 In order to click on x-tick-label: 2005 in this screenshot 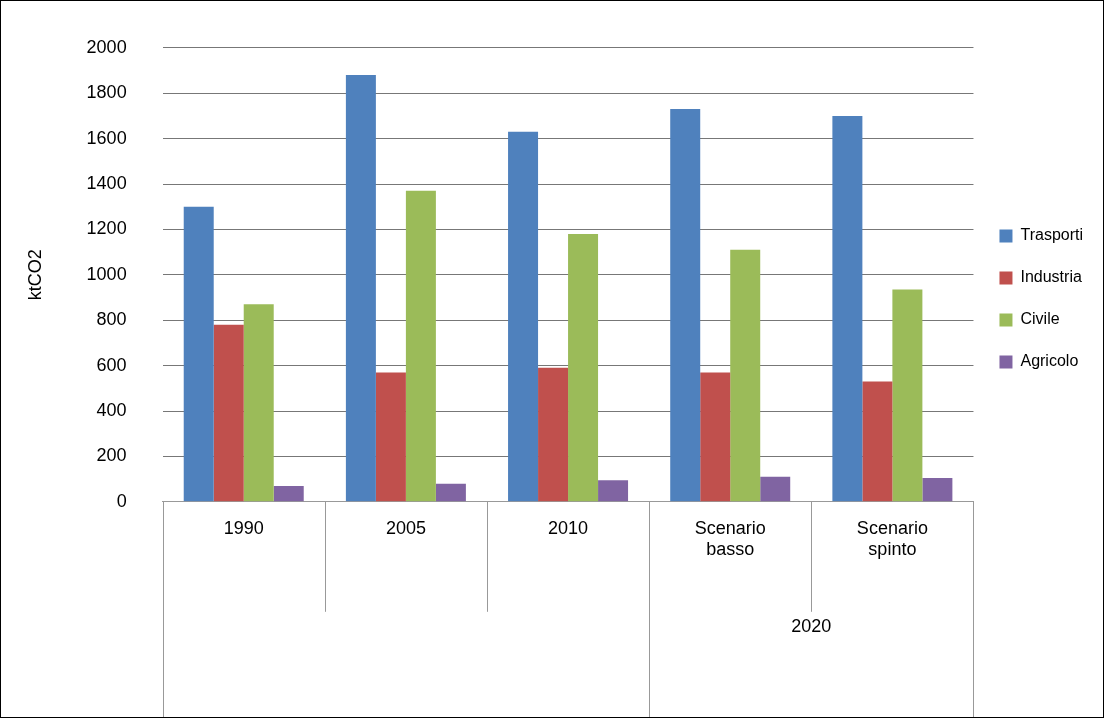, I will do `click(405, 527)`.